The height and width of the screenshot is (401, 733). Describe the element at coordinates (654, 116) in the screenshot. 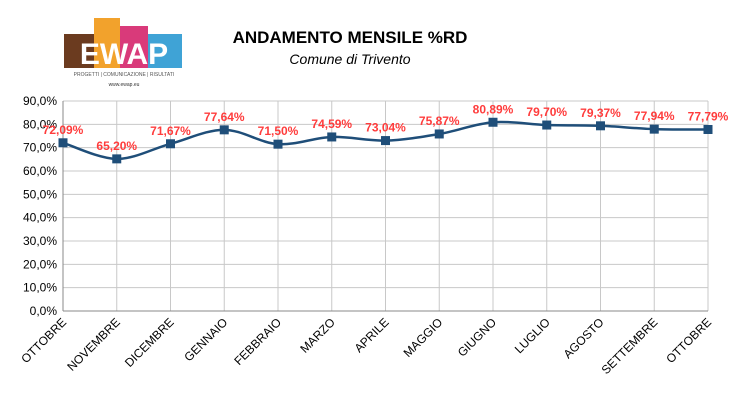

I see `data-label: 77,94%` at that location.